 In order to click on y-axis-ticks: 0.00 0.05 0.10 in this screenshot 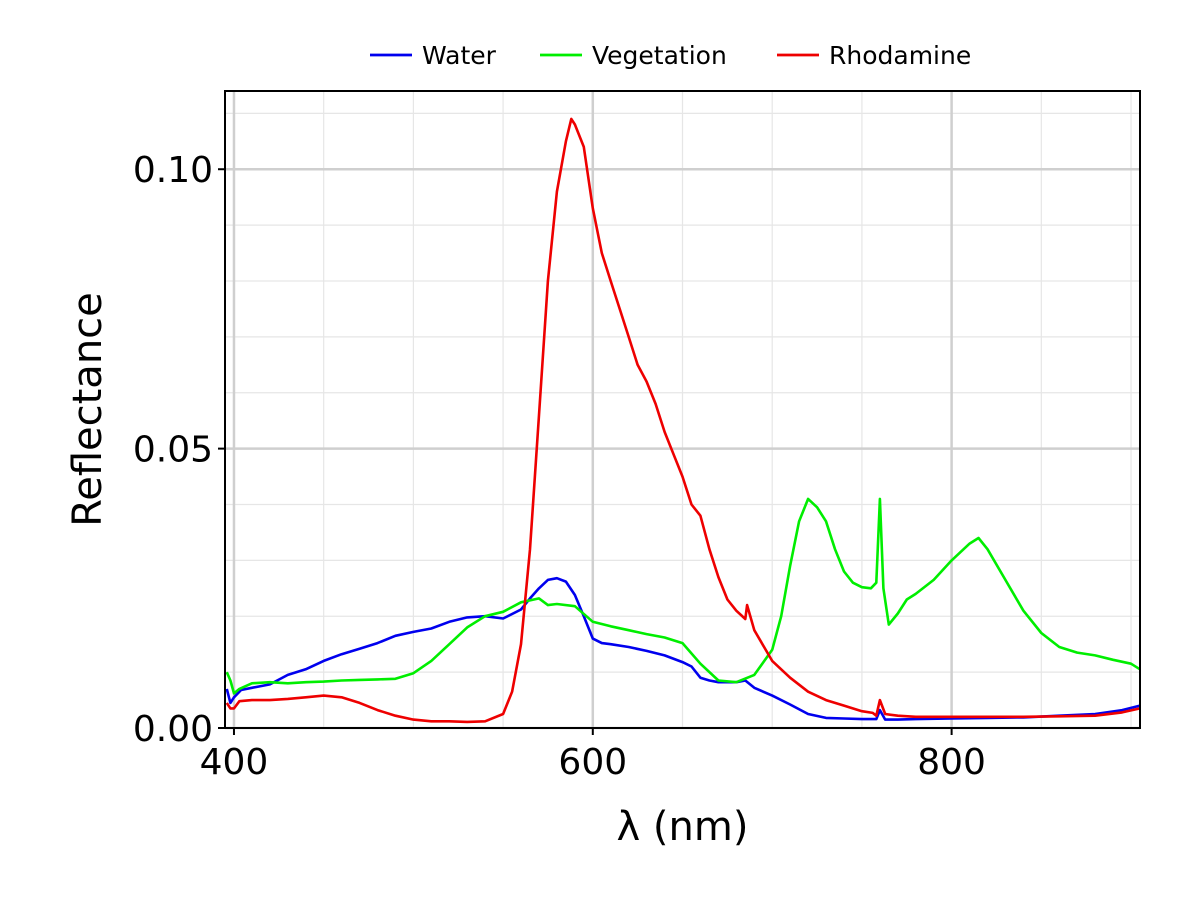, I will do `click(179, 450)`.